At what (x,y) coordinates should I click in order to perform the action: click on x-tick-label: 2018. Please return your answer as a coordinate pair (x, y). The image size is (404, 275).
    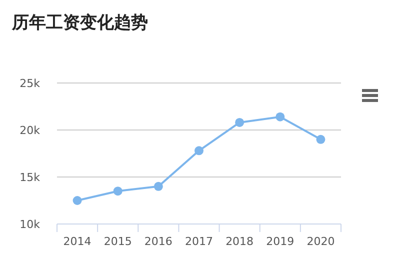
    Looking at the image, I should click on (240, 241).